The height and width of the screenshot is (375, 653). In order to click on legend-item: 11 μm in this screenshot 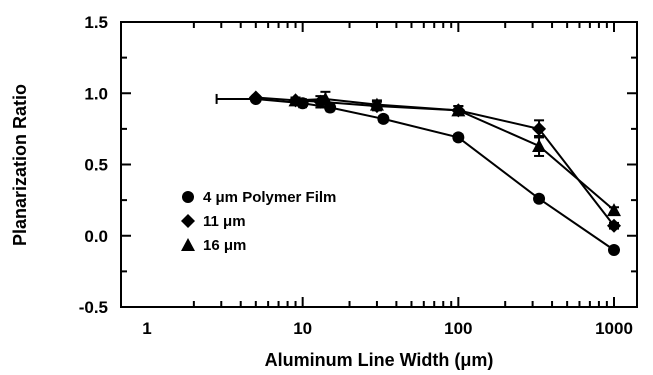, I will do `click(213, 221)`.